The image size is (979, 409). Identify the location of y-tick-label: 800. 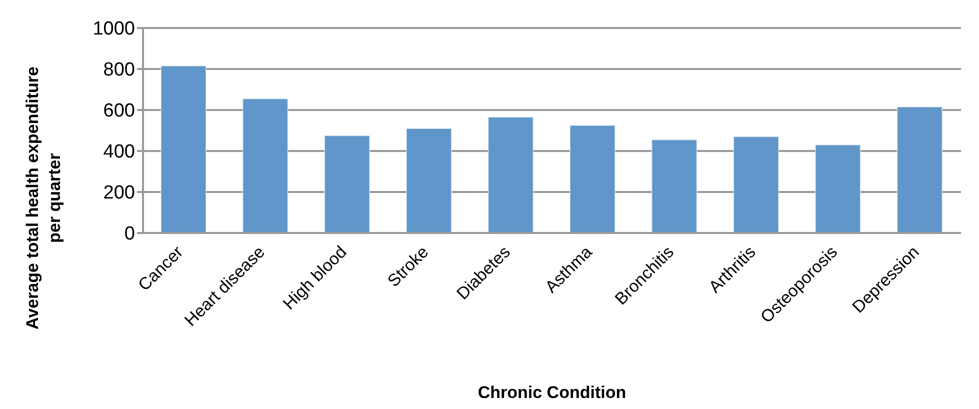
(119, 70).